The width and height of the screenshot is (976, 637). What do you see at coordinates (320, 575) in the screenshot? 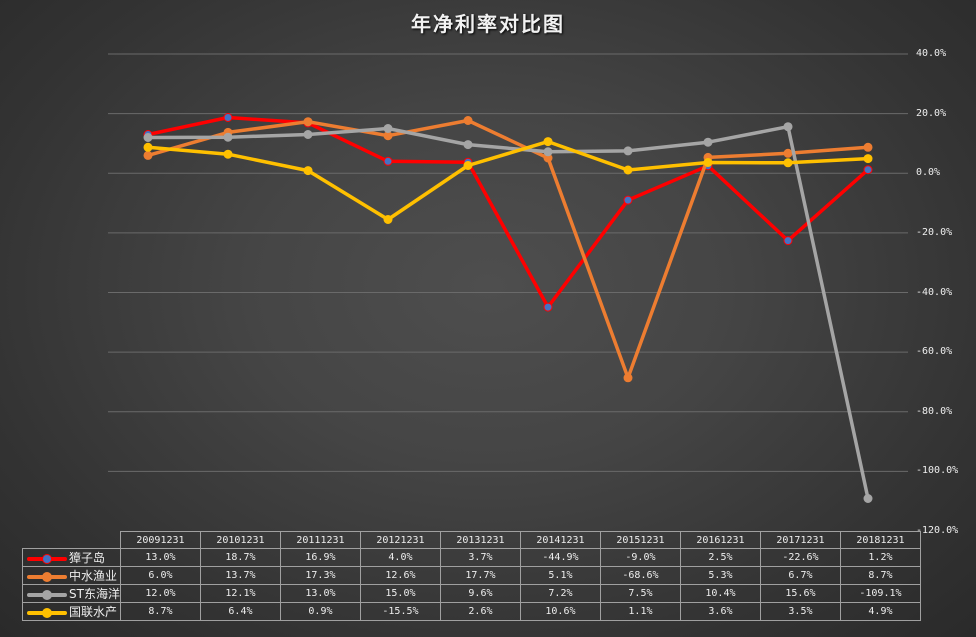
I see `table-cell: 17.3%` at bounding box center [320, 575].